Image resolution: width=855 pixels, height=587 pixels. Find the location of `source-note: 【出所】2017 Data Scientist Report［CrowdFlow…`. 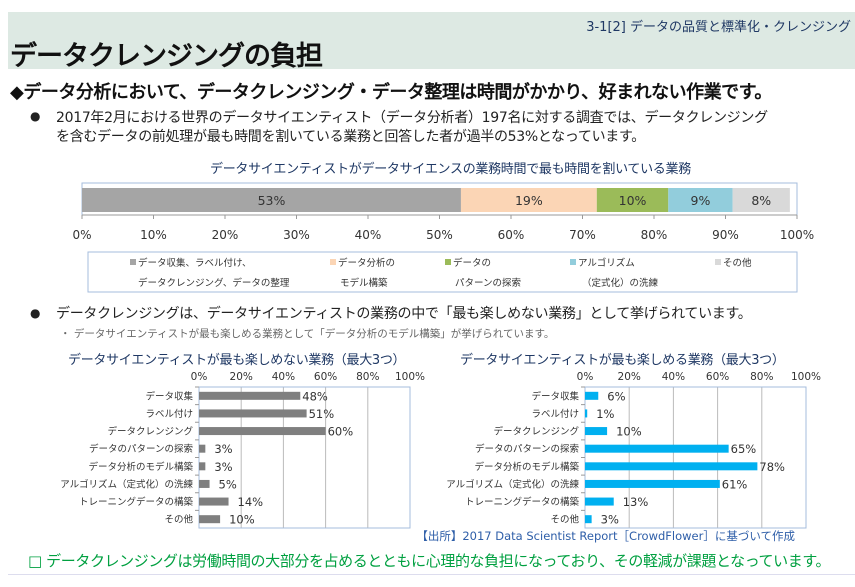

source-note: 【出所】2017 Data Scientist Report［CrowdFlow… is located at coordinates (605, 536).